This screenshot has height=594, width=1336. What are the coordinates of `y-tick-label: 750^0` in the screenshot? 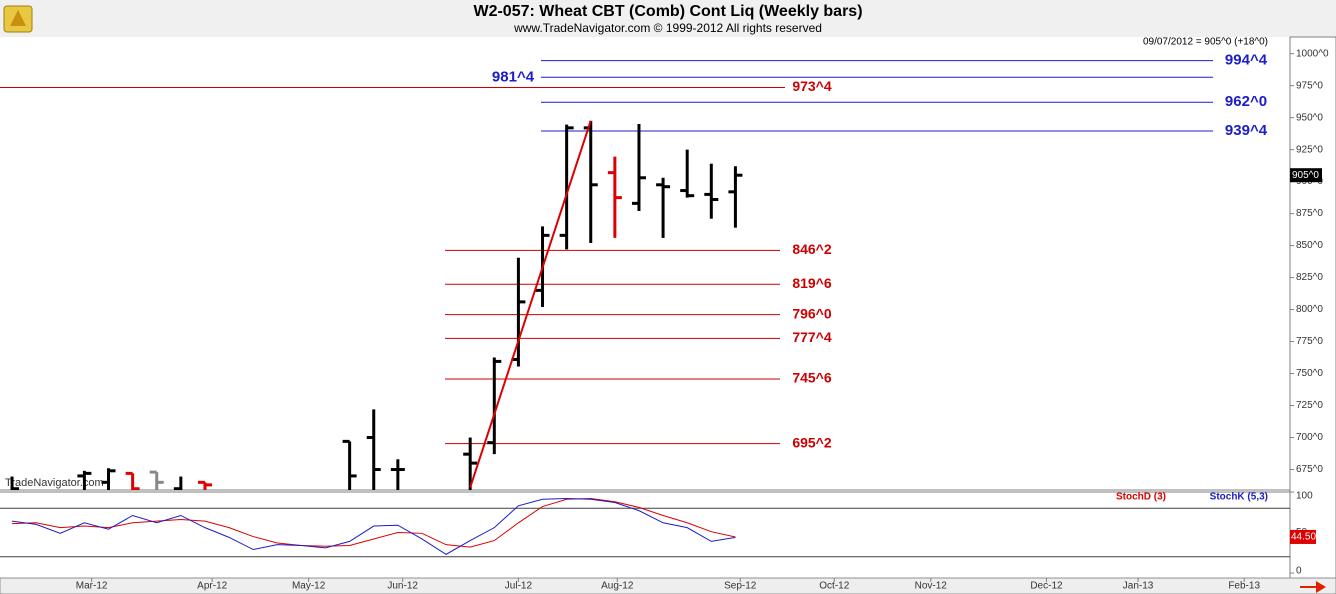 It's located at (1309, 373).